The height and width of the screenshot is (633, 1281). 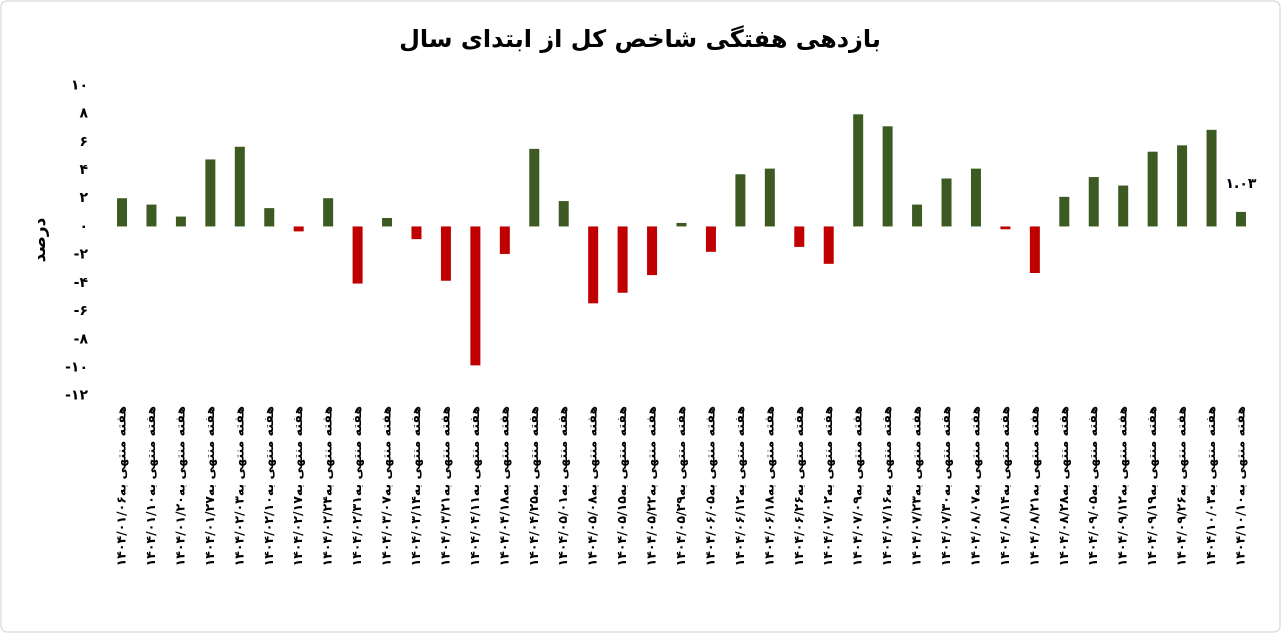 I want to click on x-tick-label: هفته منتهی به۱۴۰۴/۰۷/۳۰, so click(x=945, y=486).